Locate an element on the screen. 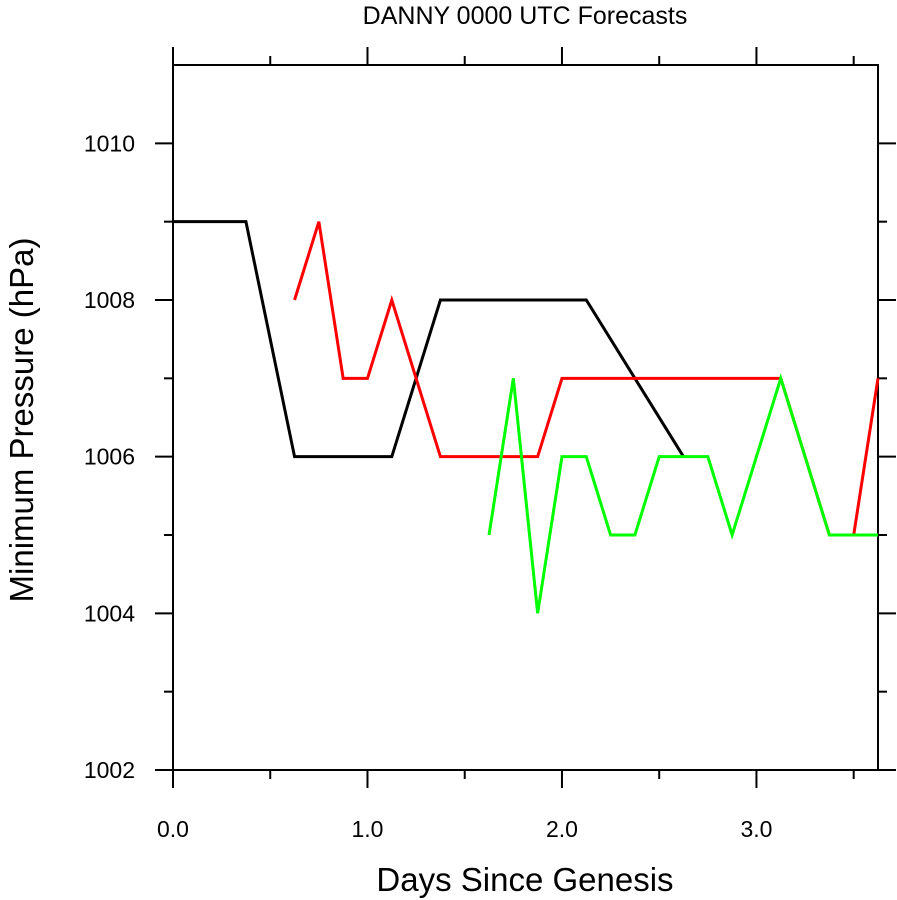 The image size is (897, 900). x-tick-label: 1.0 is located at coordinates (367, 829).